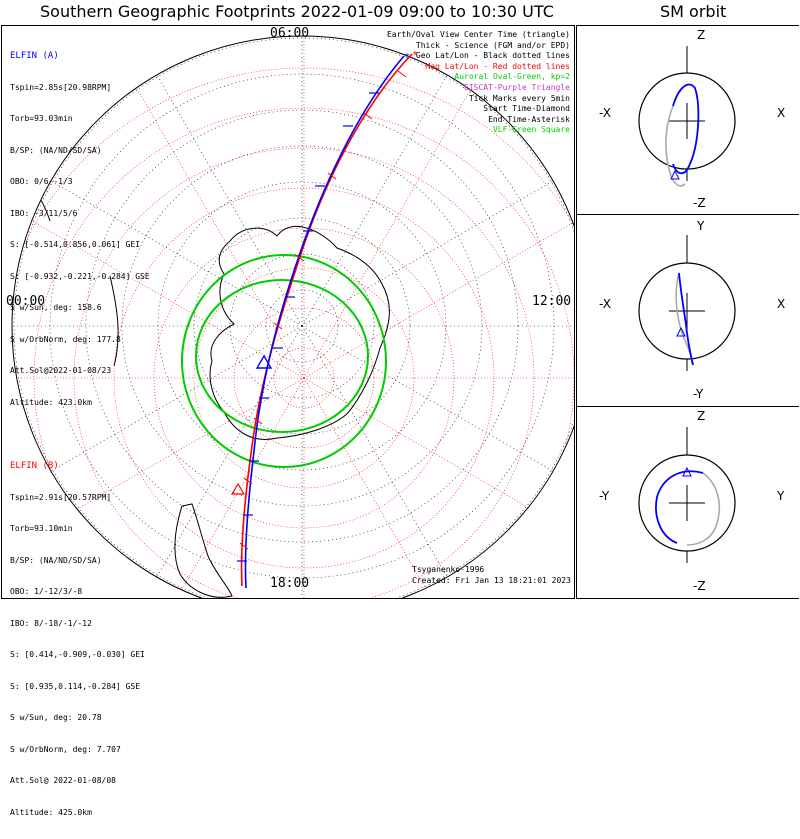  I want to click on axis-label-right: Y, so click(781, 496).